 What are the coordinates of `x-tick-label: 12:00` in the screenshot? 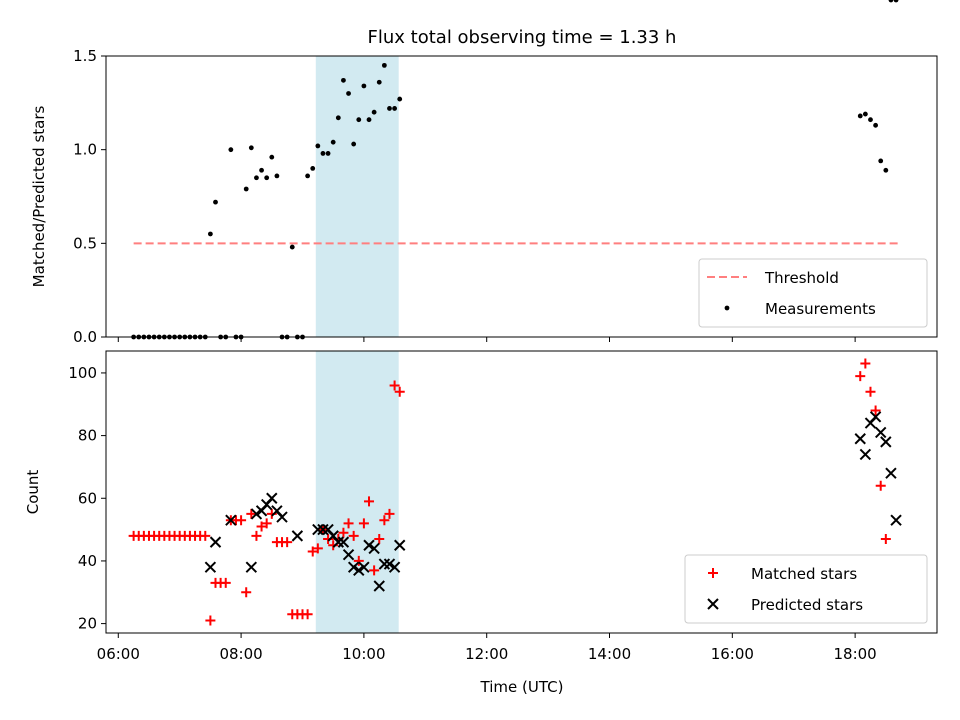 It's located at (486, 654).